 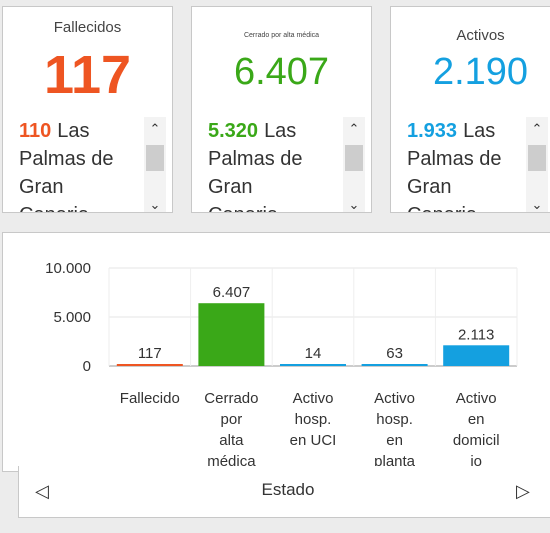 I want to click on x-tick-label: planta, so click(x=395, y=461).